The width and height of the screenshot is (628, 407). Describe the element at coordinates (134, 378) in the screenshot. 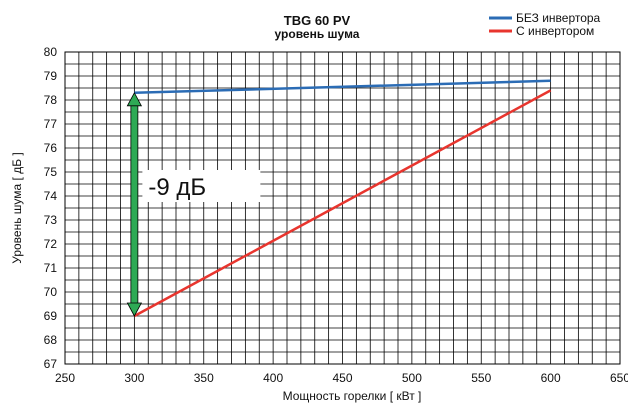

I see `x-tick-label: 300` at that location.